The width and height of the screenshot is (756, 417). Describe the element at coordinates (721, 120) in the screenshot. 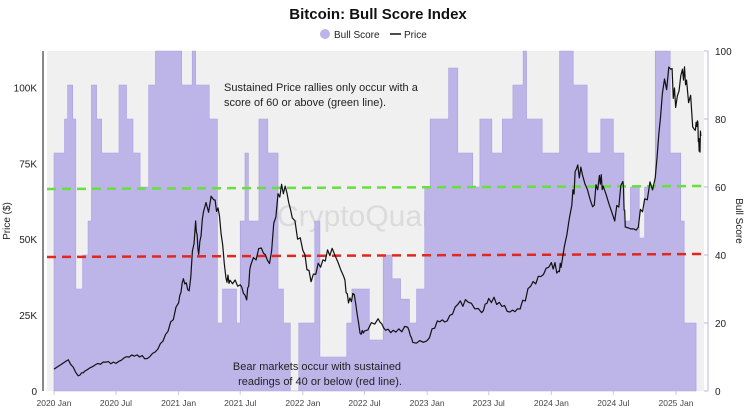

I see `y-right-tick-label: 80` at that location.